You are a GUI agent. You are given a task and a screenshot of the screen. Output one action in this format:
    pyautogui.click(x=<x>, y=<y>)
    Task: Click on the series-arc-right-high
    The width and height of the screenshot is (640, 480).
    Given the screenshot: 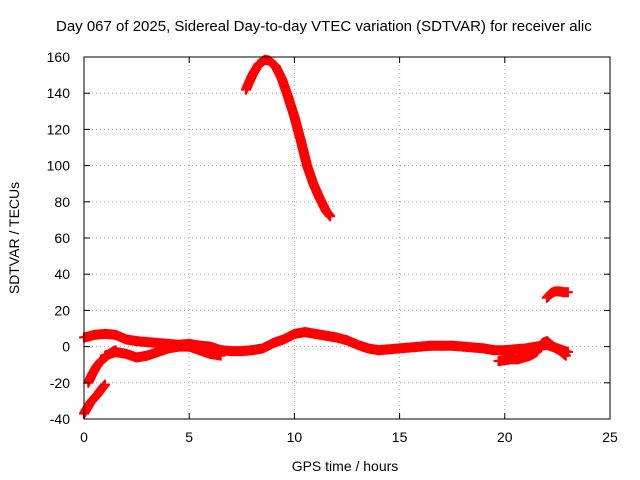 What is the action you would take?
    pyautogui.click(x=557, y=294)
    